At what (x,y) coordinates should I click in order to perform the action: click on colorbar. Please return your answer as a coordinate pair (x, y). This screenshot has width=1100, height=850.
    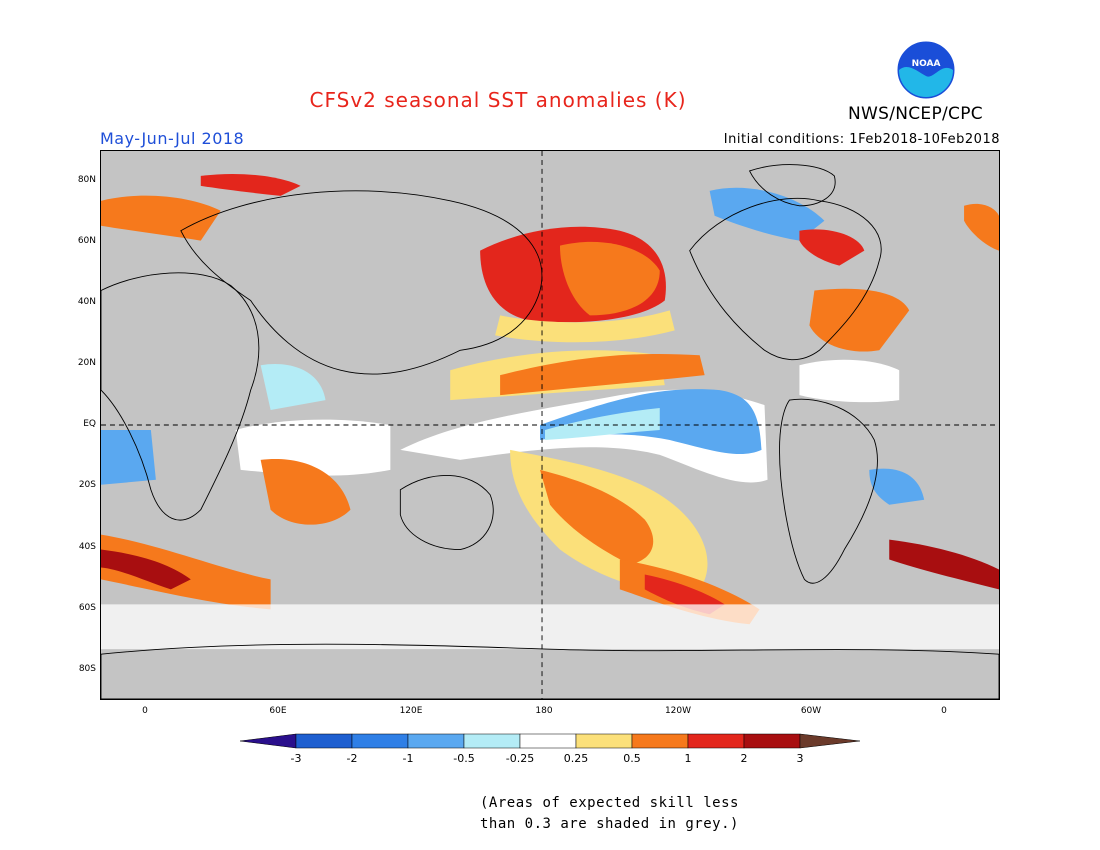
    Looking at the image, I should click on (550, 741).